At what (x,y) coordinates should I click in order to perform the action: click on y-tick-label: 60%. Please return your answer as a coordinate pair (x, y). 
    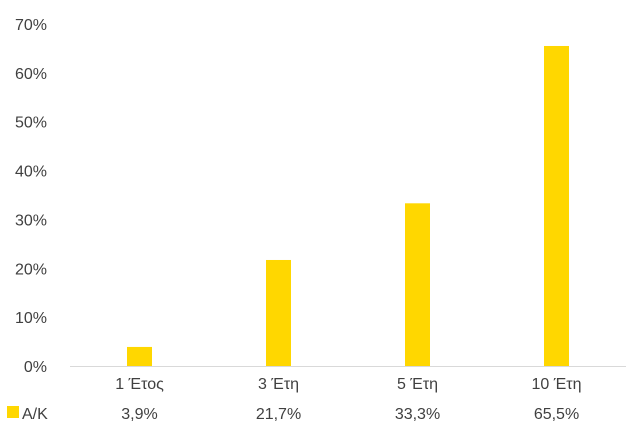
    Looking at the image, I should click on (31, 74).